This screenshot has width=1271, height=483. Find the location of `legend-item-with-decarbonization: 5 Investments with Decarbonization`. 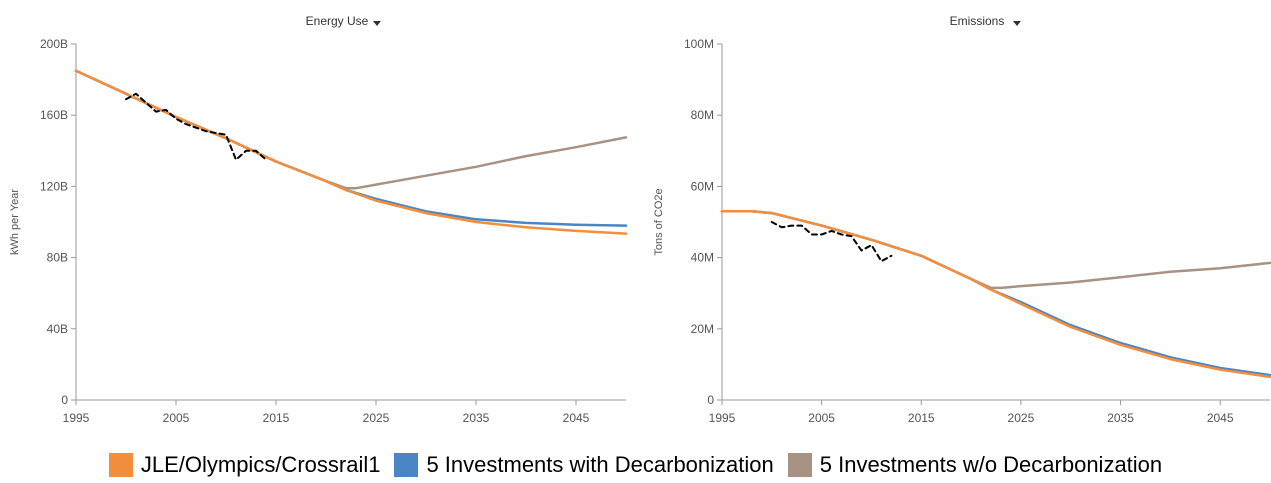

legend-item-with-decarbonization: 5 Investments with Decarbonization is located at coordinates (584, 465).